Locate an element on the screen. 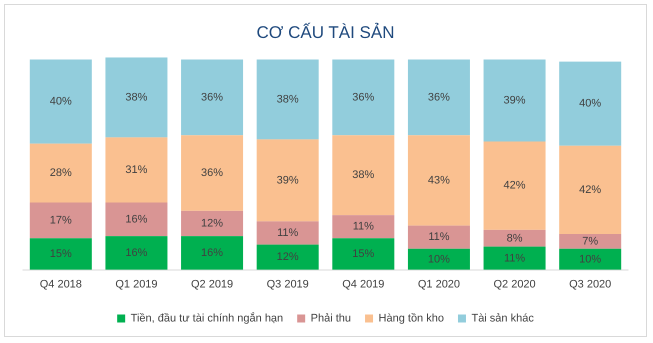  x-tick-label: Q4 2019 is located at coordinates (363, 284).